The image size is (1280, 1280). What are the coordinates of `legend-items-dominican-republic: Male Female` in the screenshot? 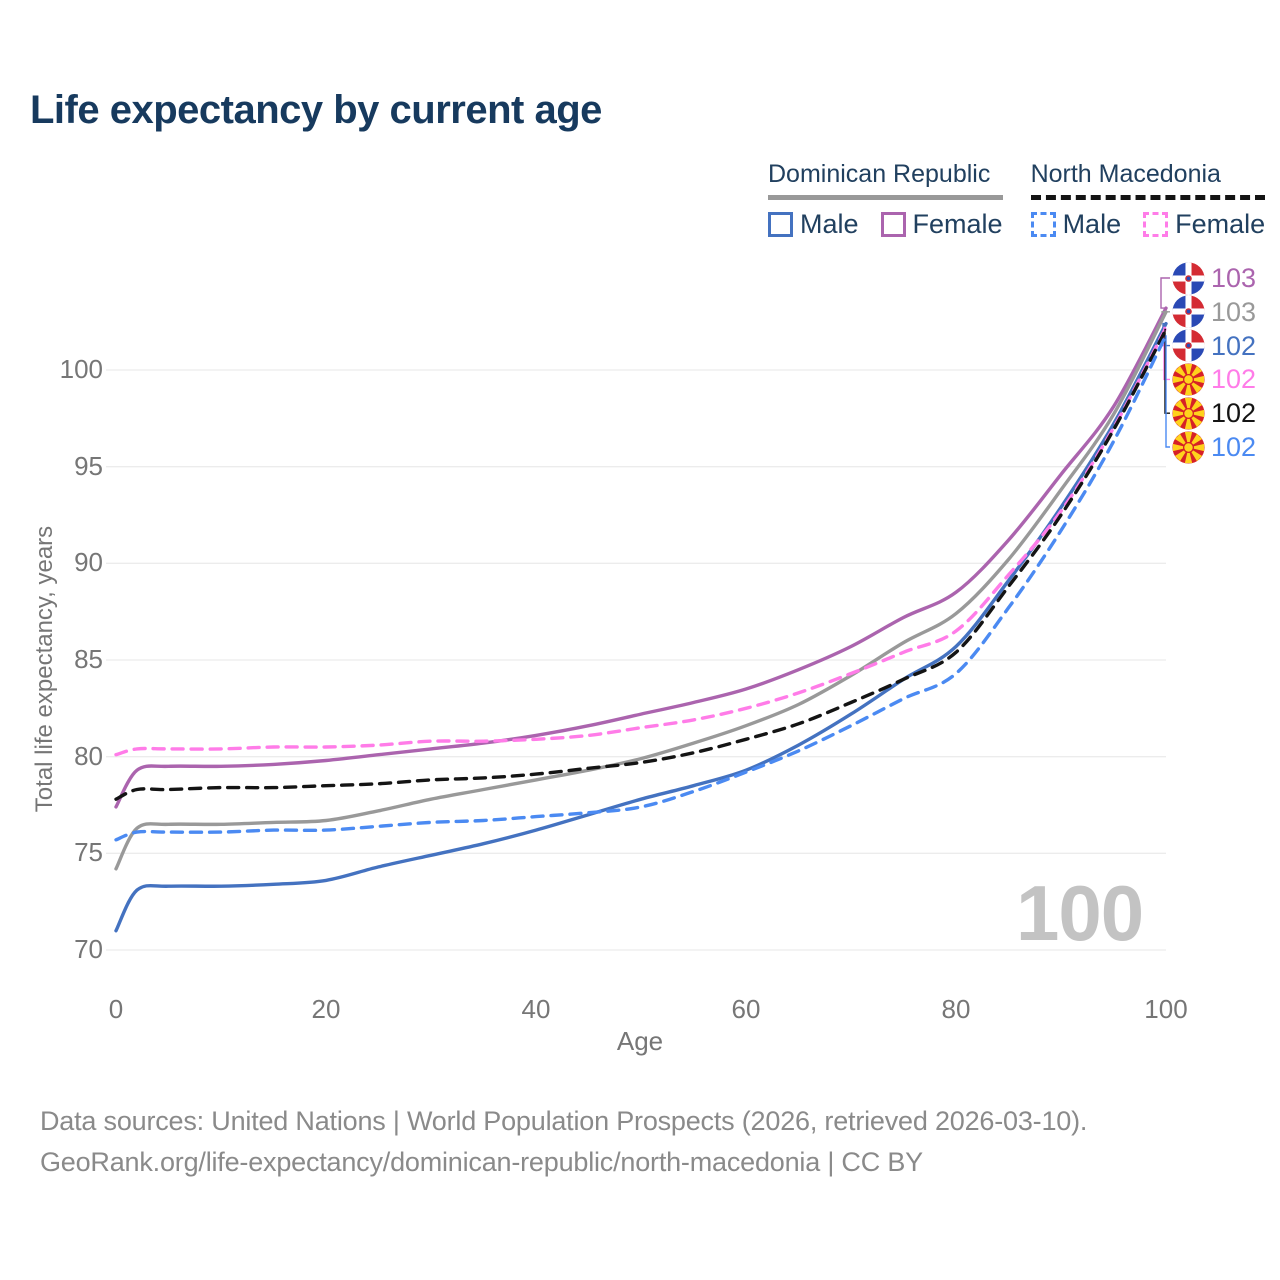 It's located at (885, 224).